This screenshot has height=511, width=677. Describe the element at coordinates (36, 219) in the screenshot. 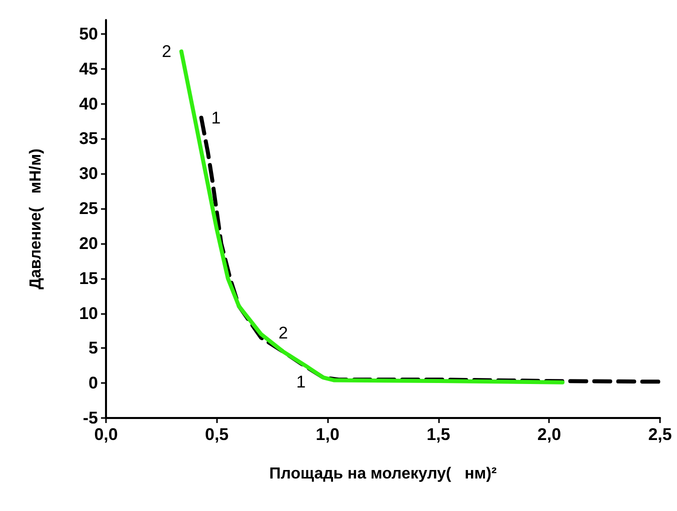

I see `y-axis-title: Давление( мН/м)` at that location.